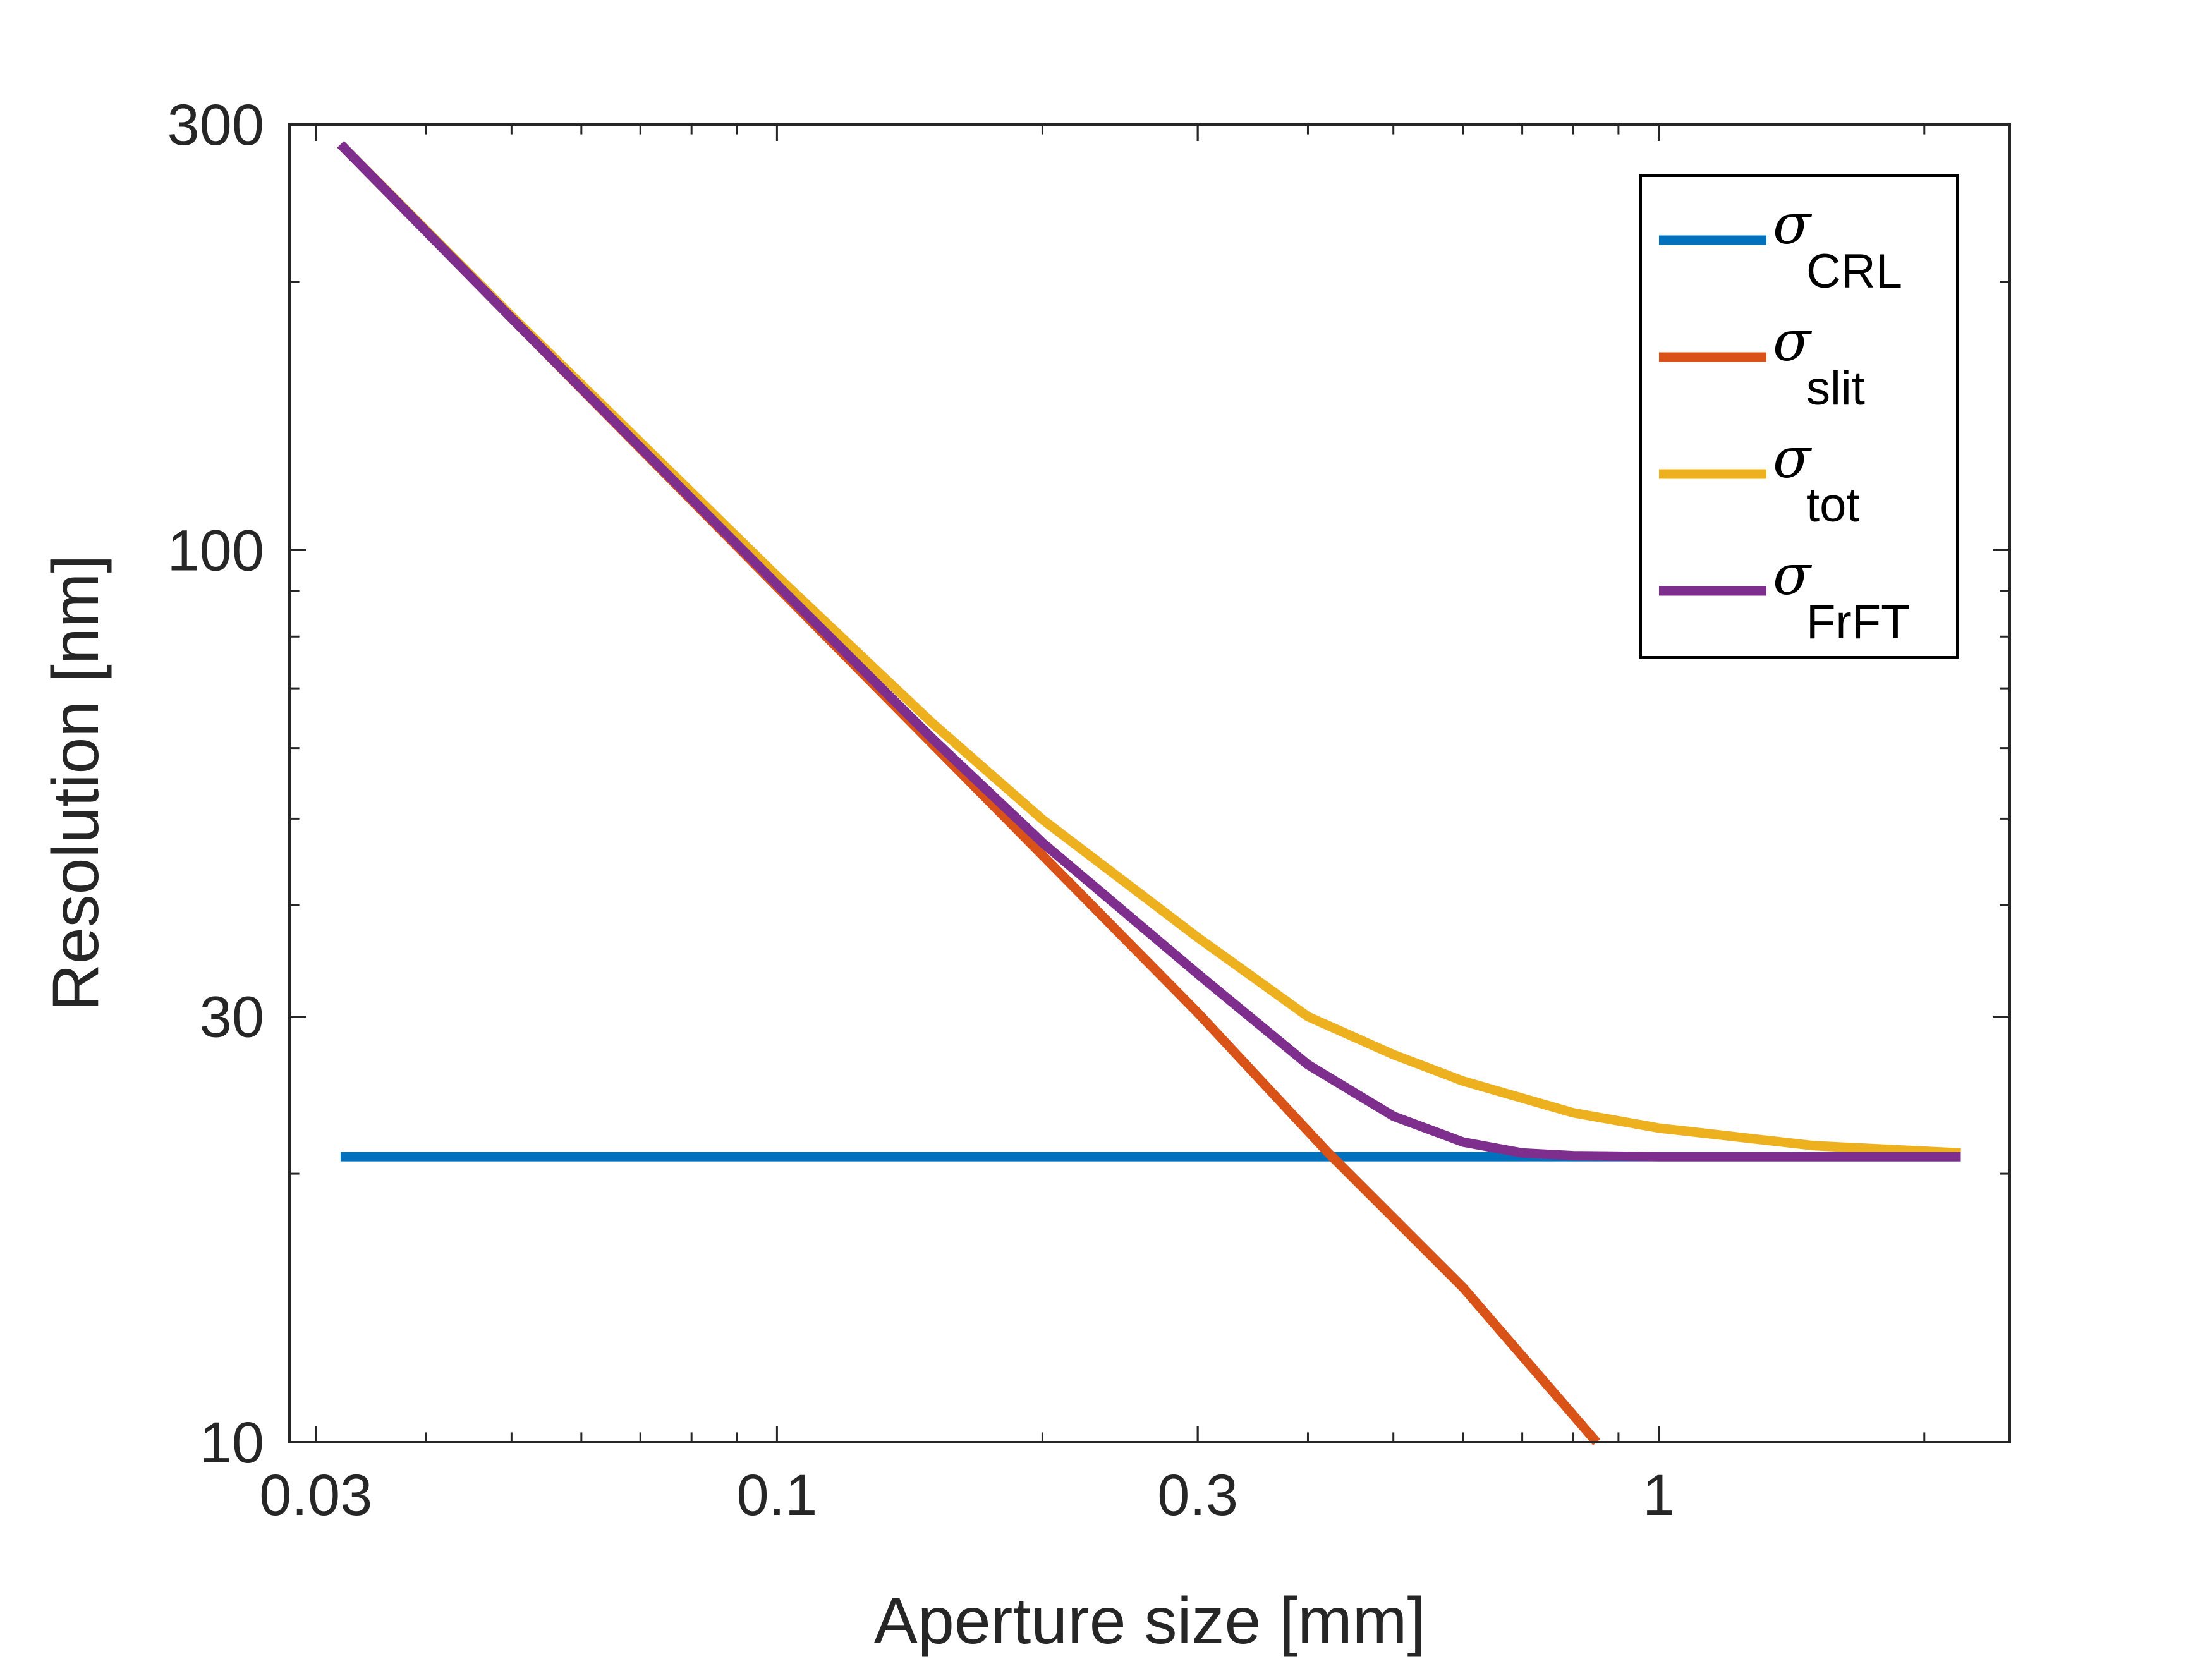 This screenshot has width=2212, height=1659. What do you see at coordinates (232, 1443) in the screenshot?
I see `y-tick-label: 10` at bounding box center [232, 1443].